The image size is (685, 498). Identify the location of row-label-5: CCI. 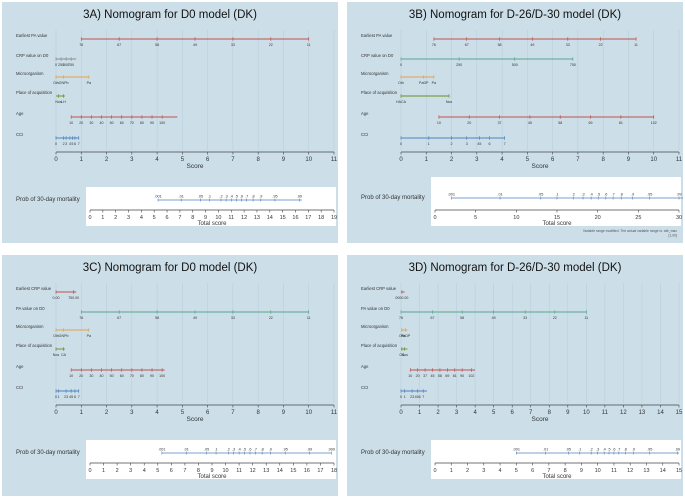
(19, 387).